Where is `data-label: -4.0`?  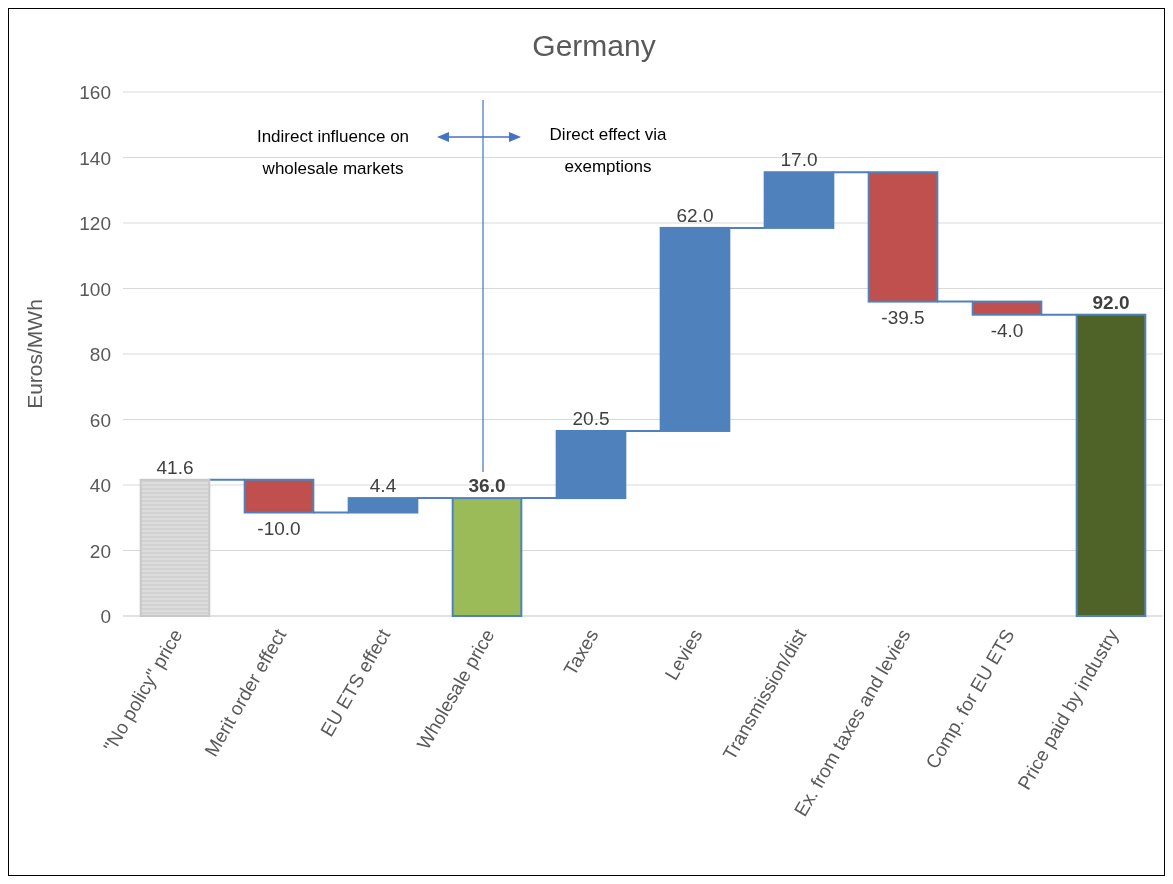
data-label: -4.0 is located at coordinates (1007, 330).